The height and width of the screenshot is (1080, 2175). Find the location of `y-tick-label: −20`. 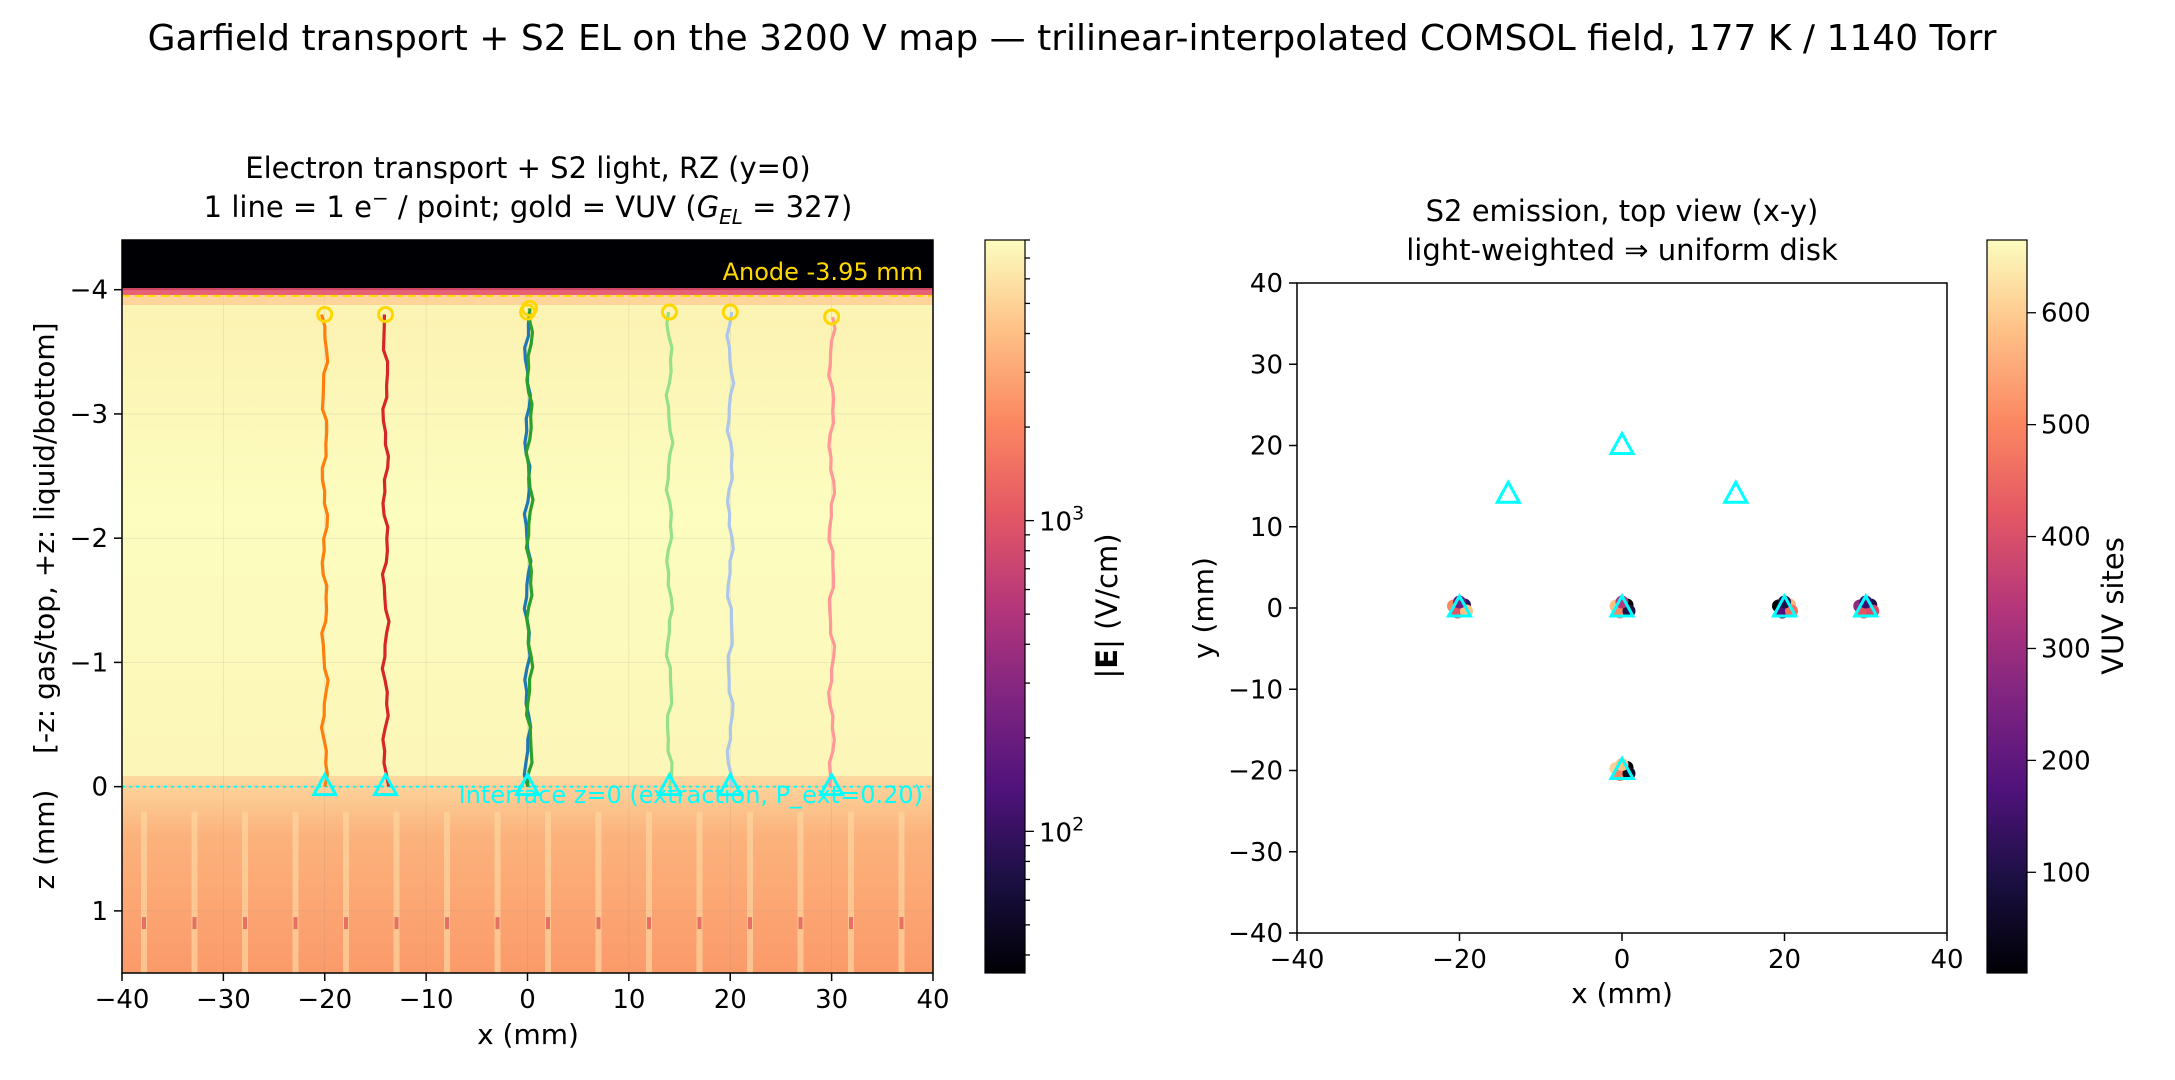

y-tick-label: −20 is located at coordinates (1255, 772).